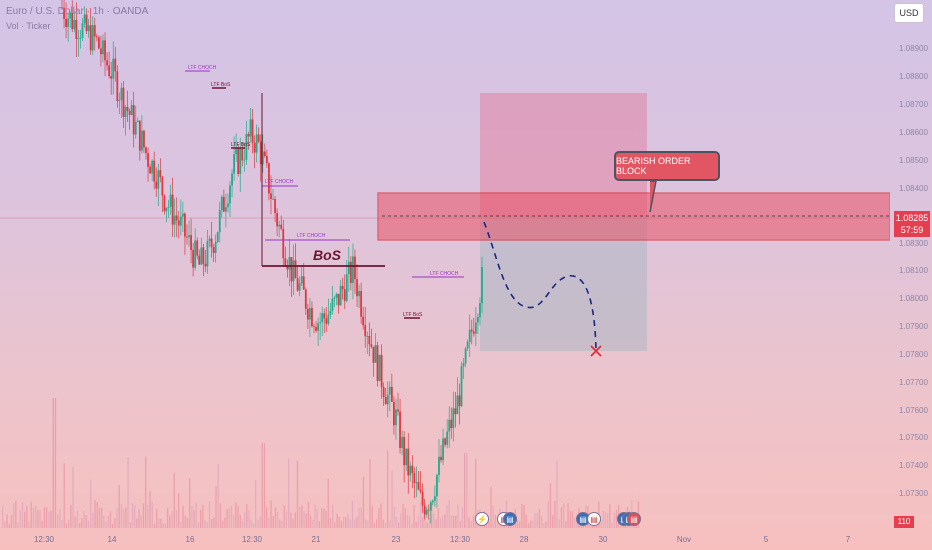  I want to click on volume-indicator-label: Vol · Ticker, so click(28, 26).